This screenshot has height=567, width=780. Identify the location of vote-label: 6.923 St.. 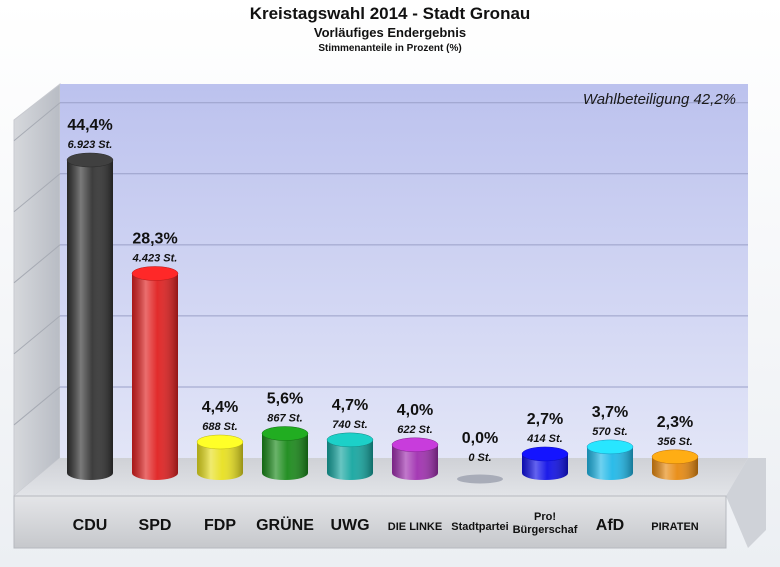
(90, 145).